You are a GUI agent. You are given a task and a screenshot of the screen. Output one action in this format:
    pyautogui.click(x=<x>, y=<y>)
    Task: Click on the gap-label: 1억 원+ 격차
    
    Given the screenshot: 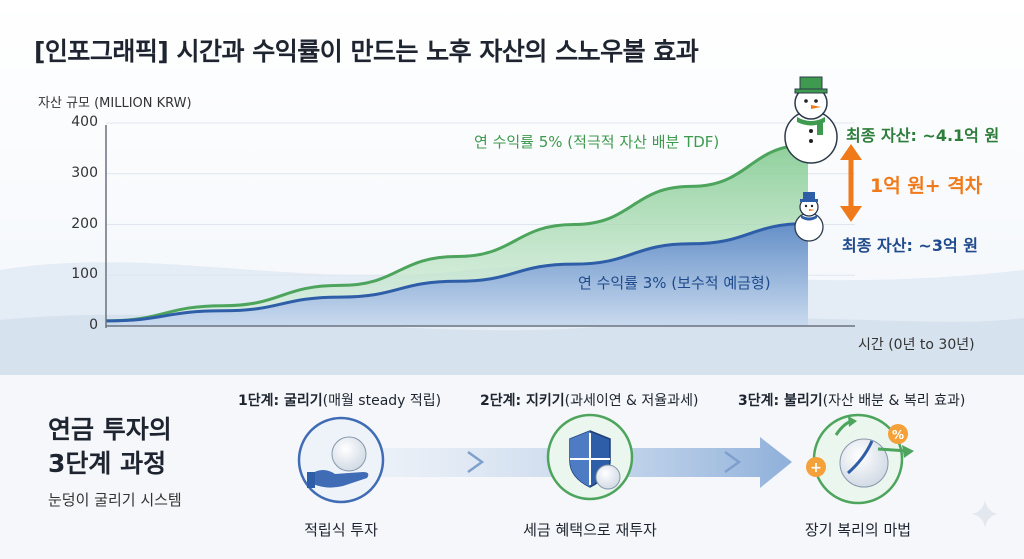 What is the action you would take?
    pyautogui.click(x=926, y=186)
    